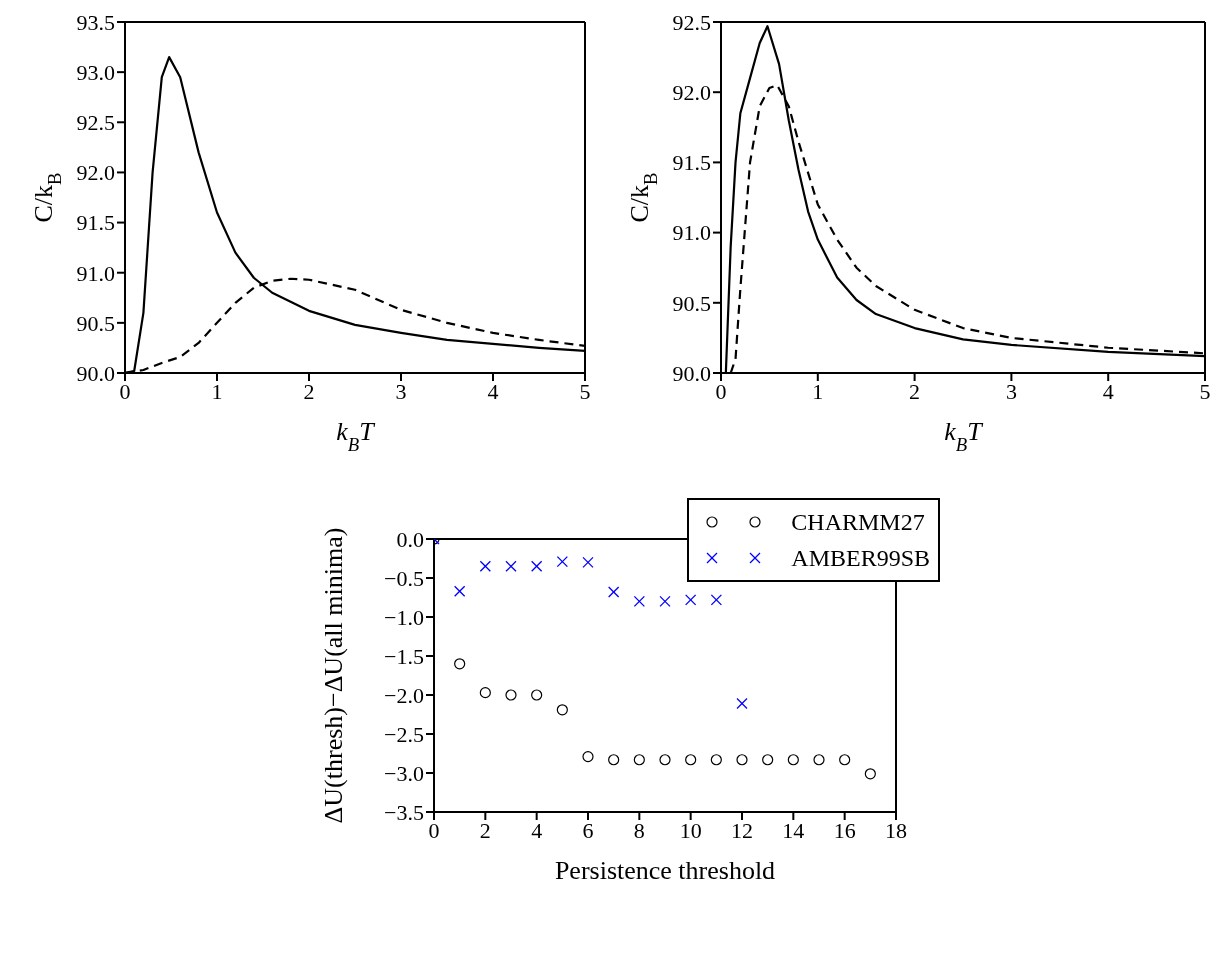 This screenshot has height=963, width=1220. Describe the element at coordinates (404, 734) in the screenshot. I see `y-tick-label: −2.5` at that location.